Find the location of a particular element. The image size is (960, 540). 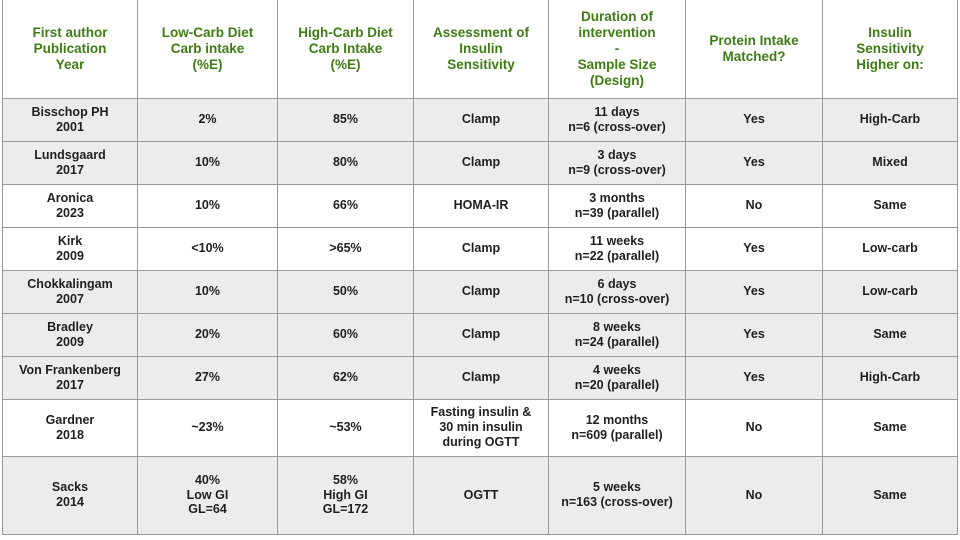

cell-low-carb: 40% Low GI GL=64 is located at coordinates (207, 495).